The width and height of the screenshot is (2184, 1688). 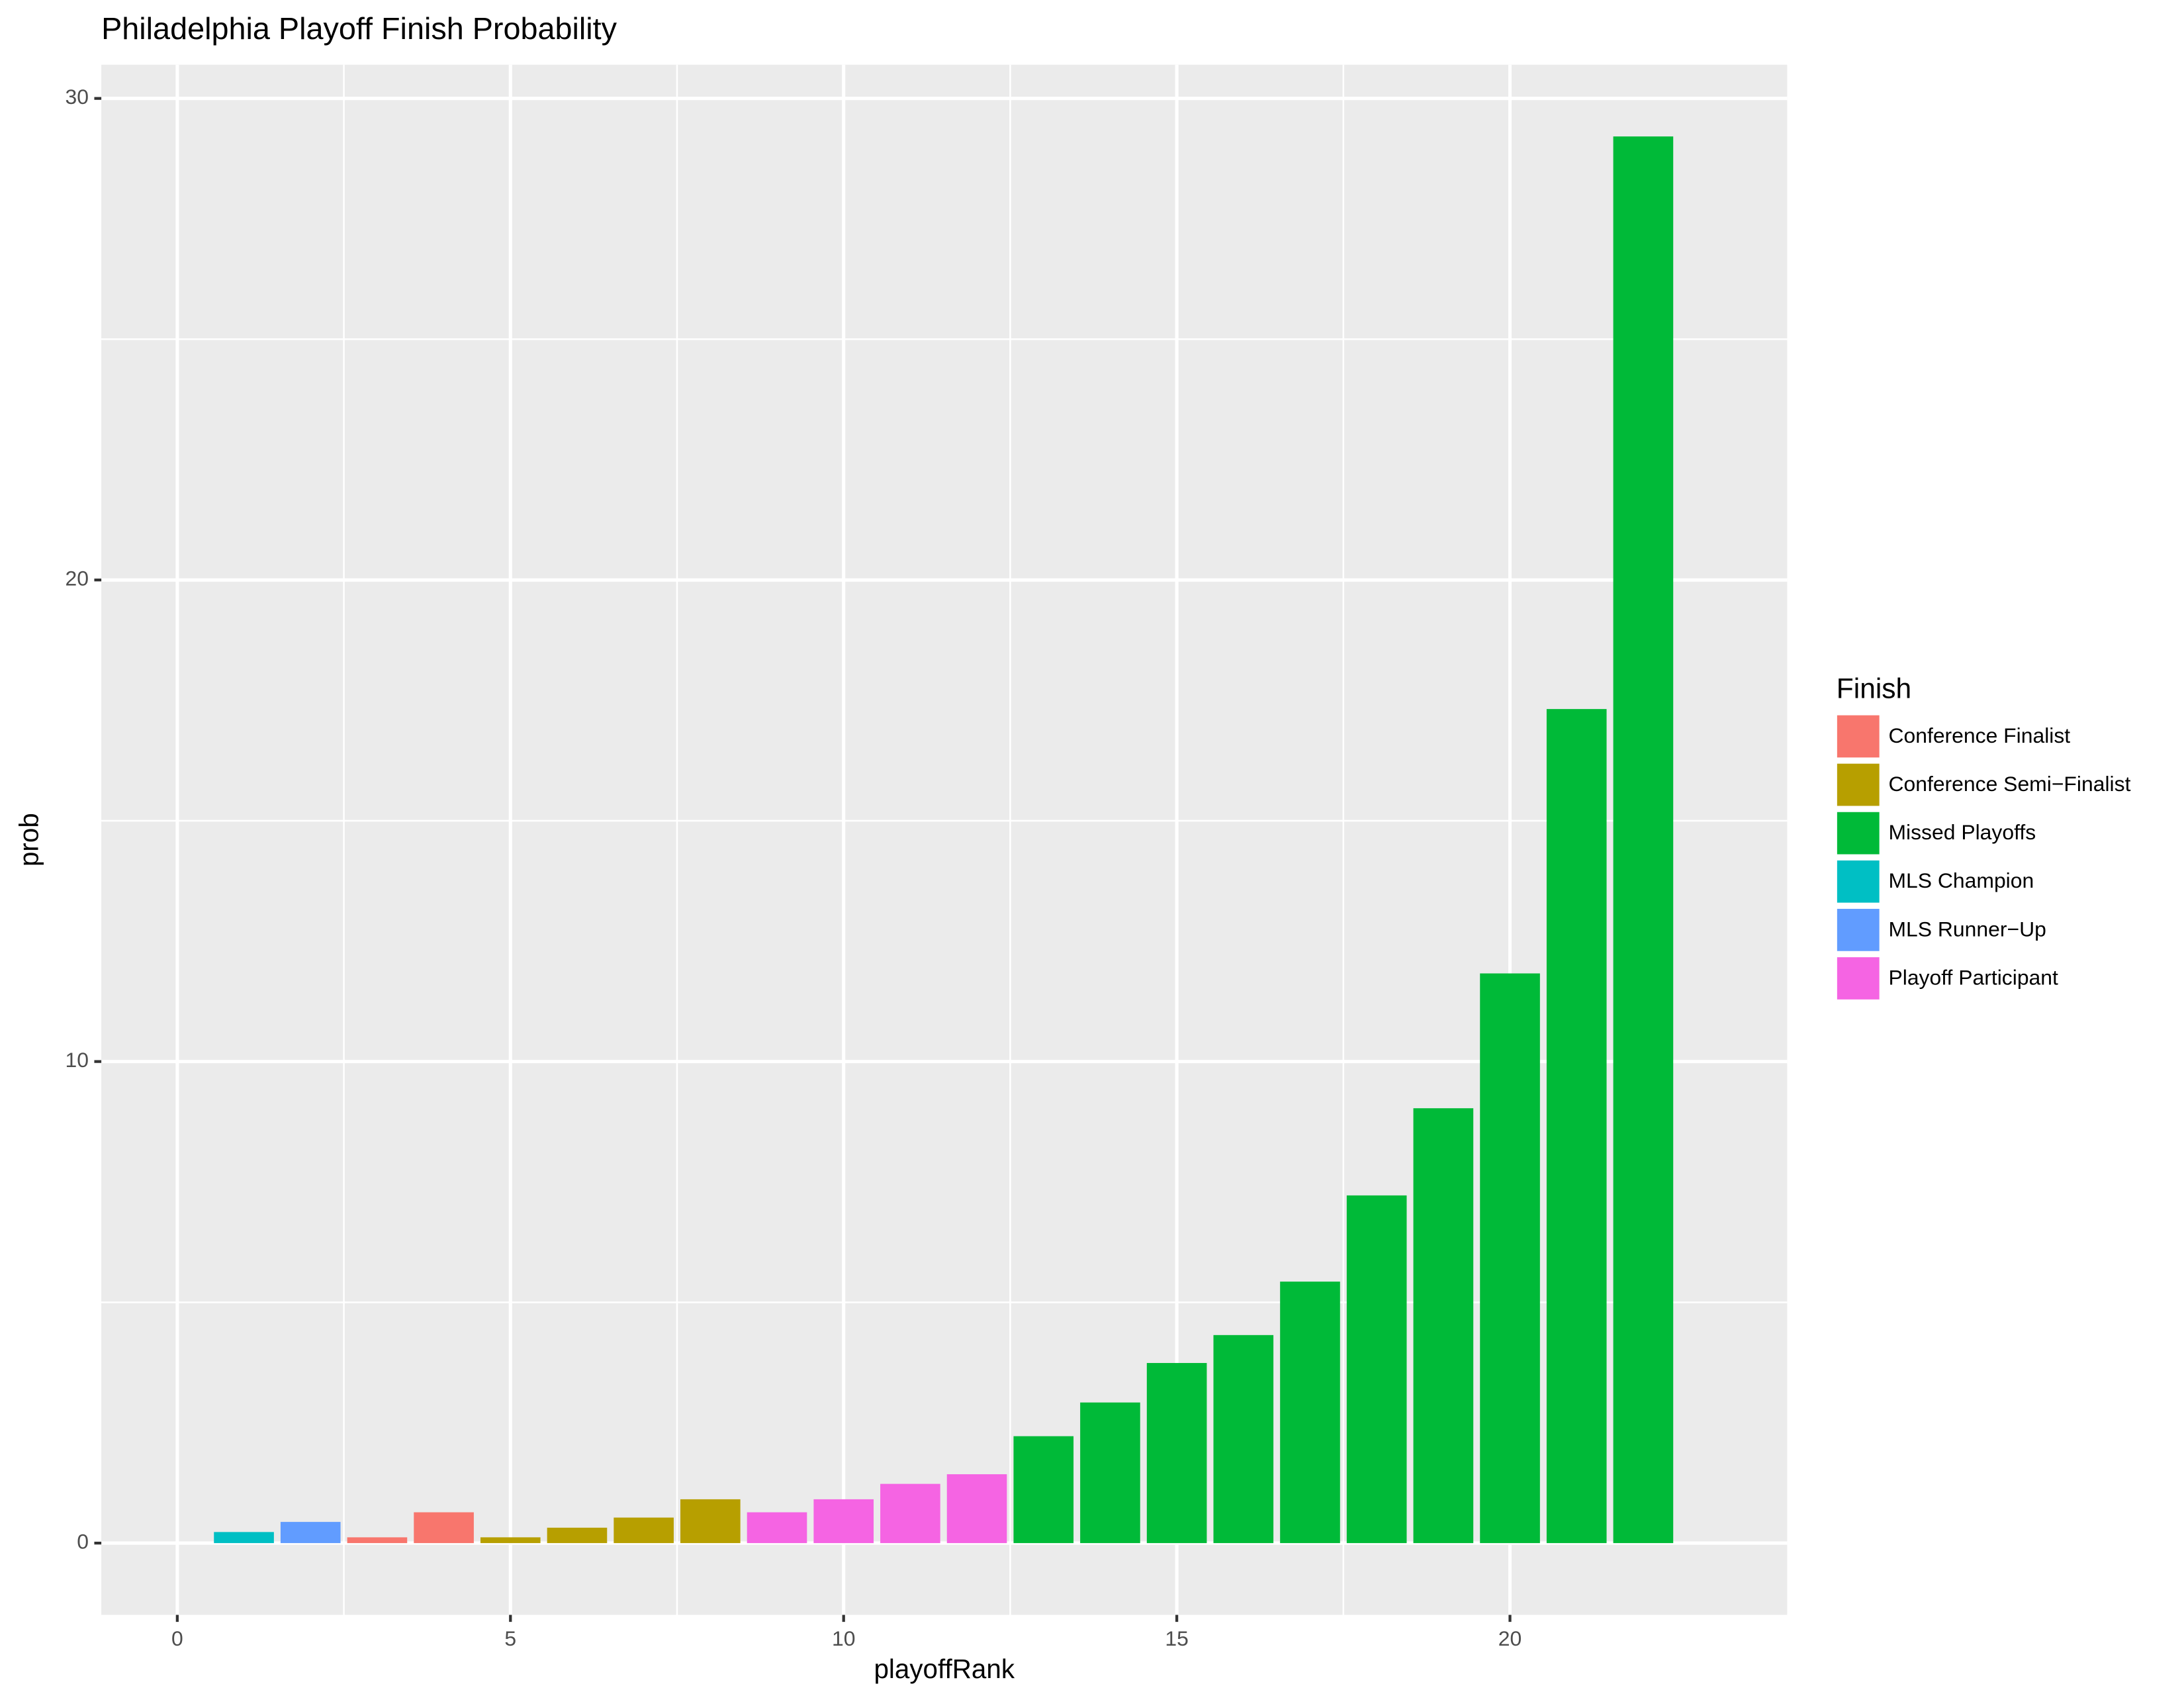 What do you see at coordinates (83, 1542) in the screenshot?
I see `y-tick-label: 0` at bounding box center [83, 1542].